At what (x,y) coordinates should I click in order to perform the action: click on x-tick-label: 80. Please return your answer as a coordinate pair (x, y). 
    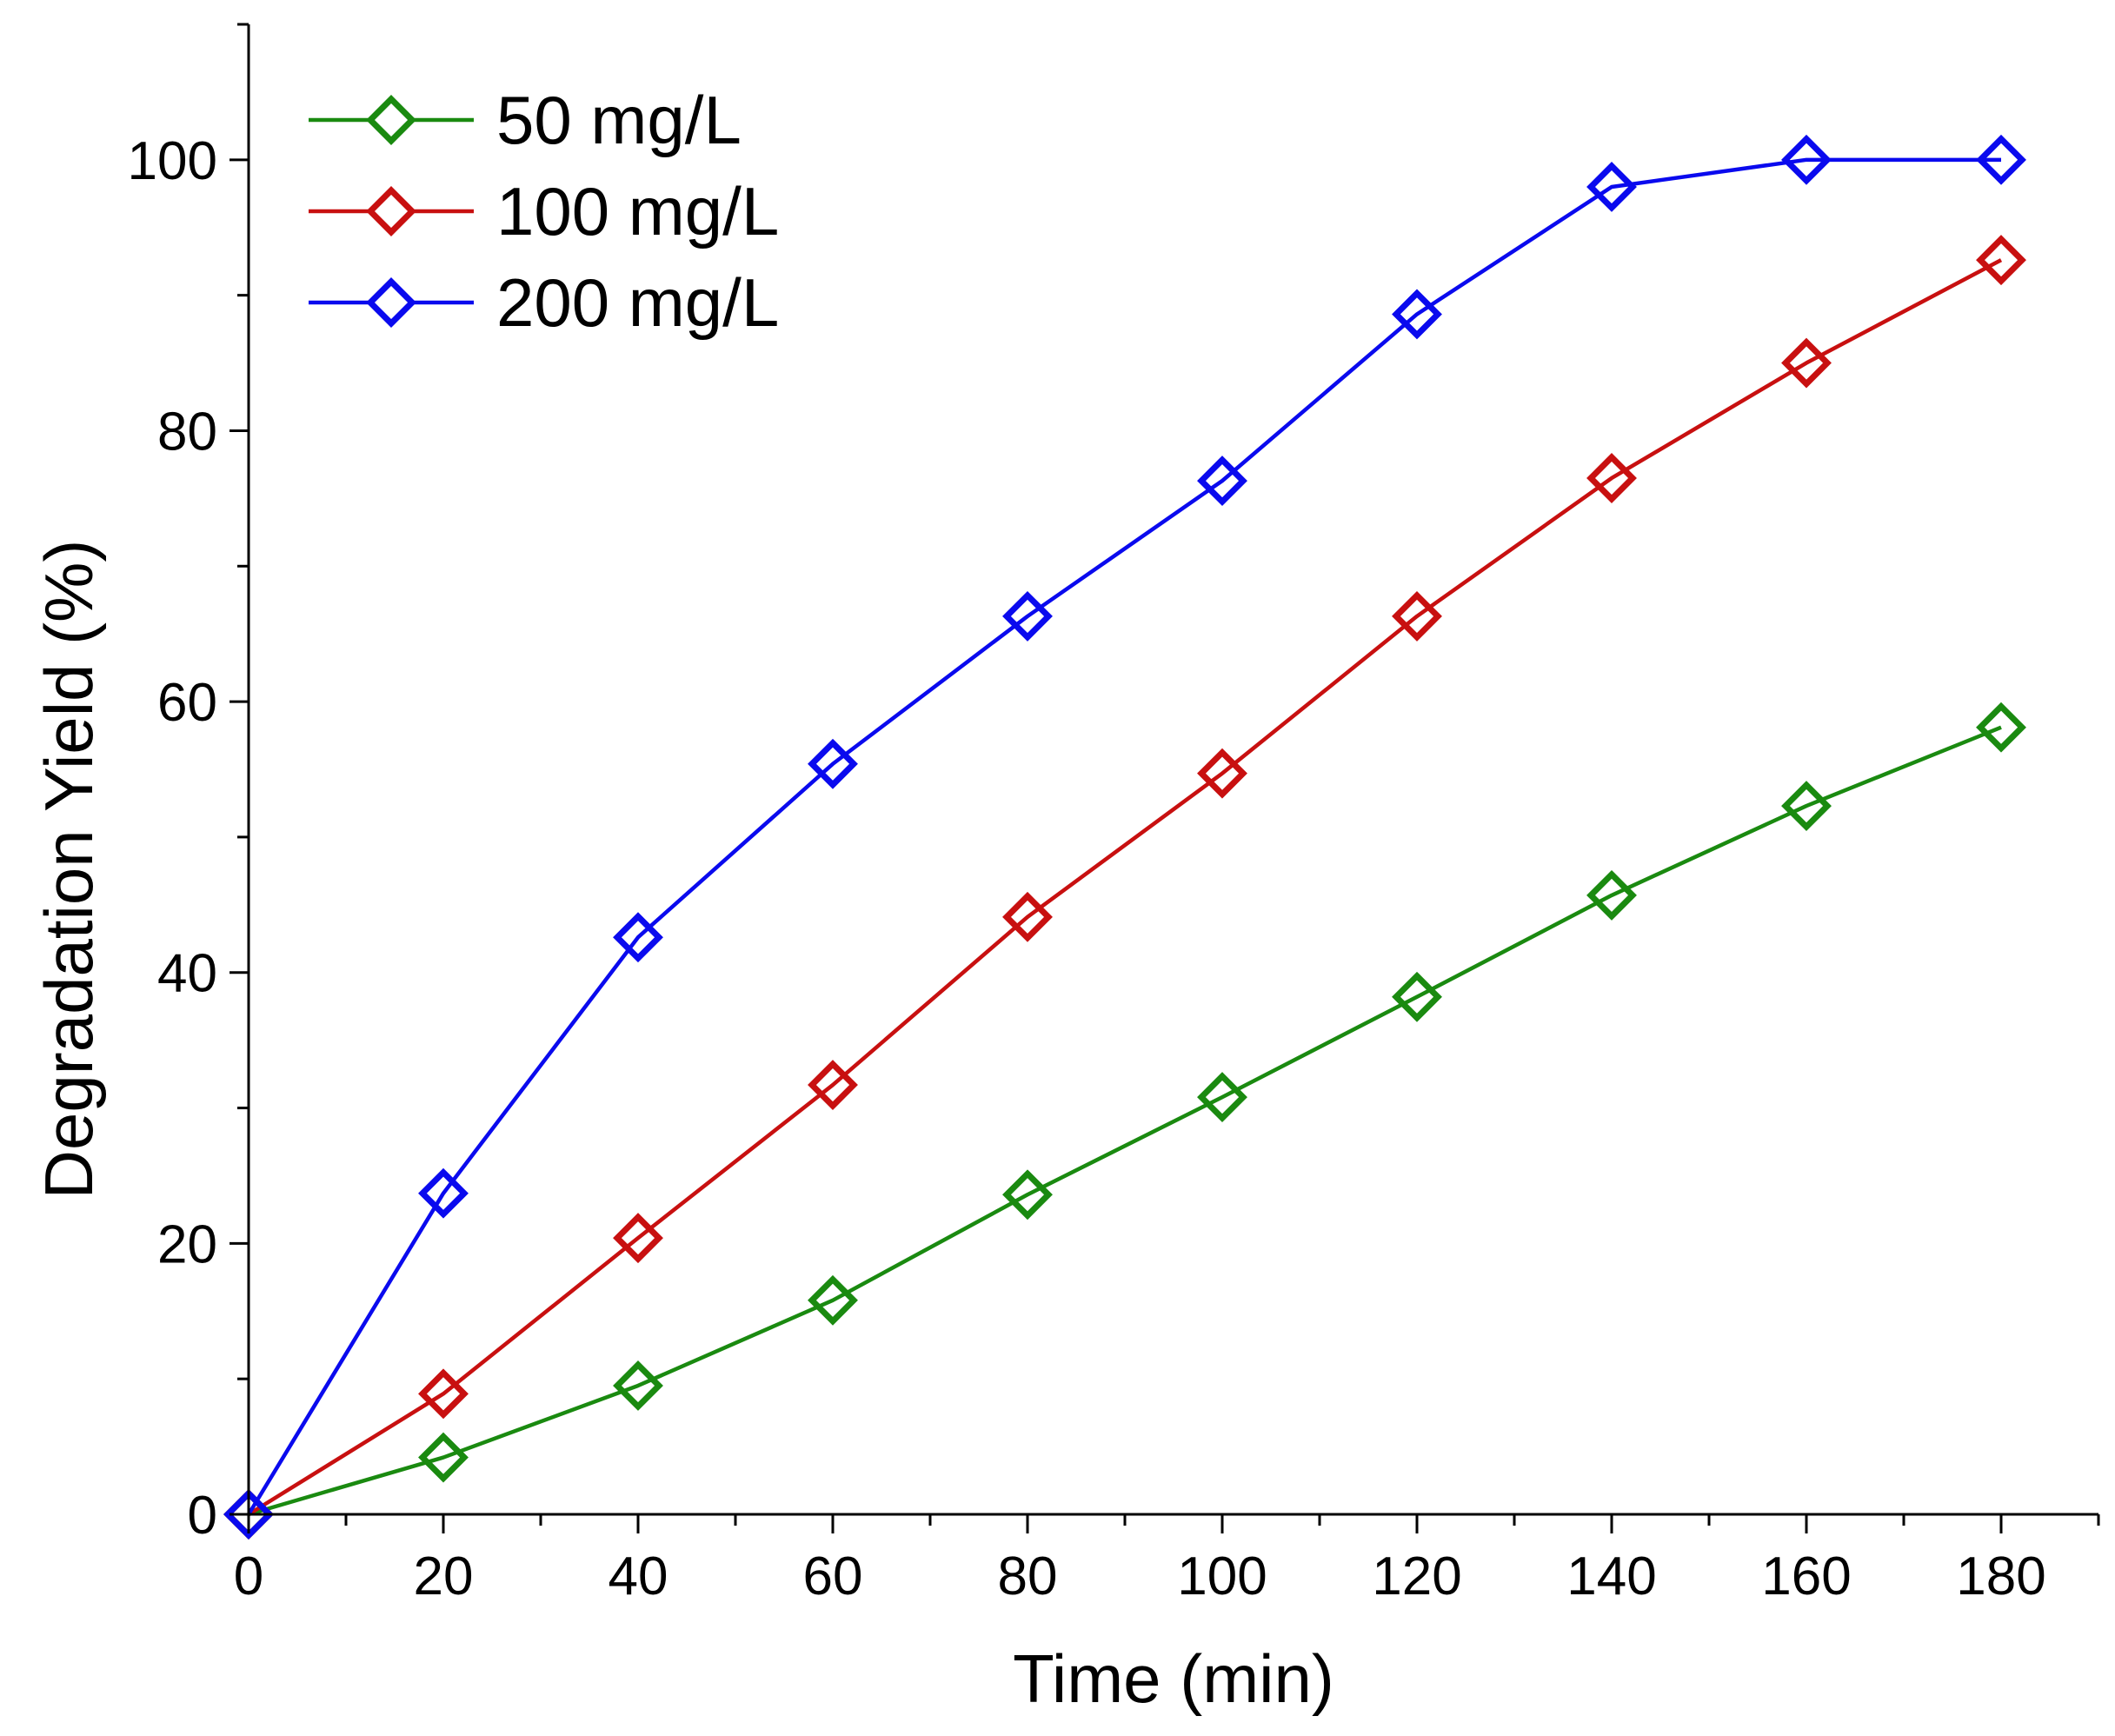
    Looking at the image, I should click on (1028, 1576).